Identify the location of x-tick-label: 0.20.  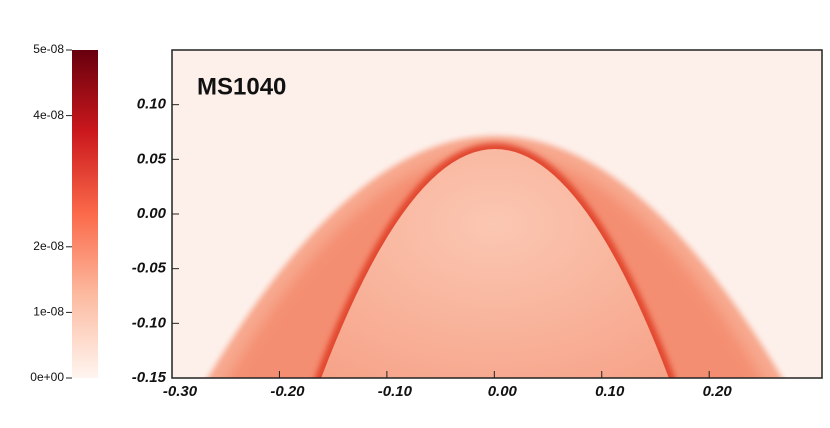
(718, 391).